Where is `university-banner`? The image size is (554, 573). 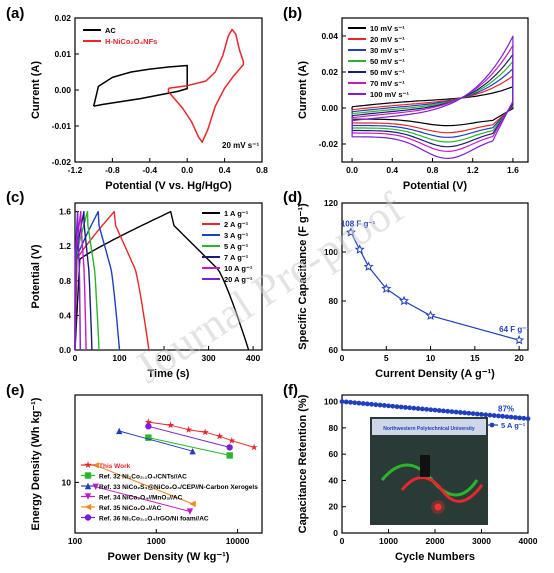 university-banner is located at coordinates (429, 427).